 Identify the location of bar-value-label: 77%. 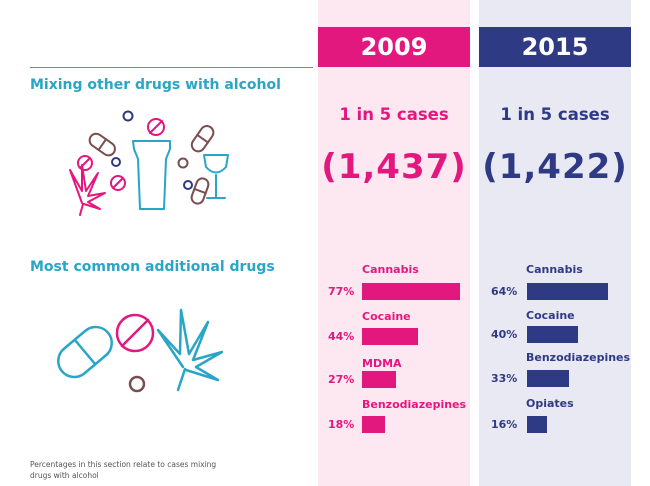
(341, 291).